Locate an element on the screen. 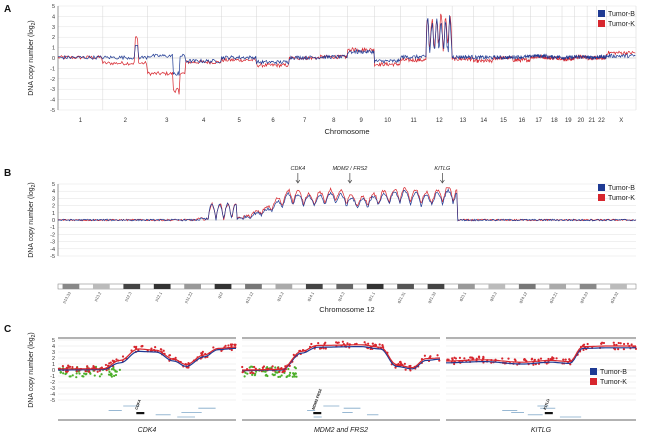  panel-c-ytick-10: -5 is located at coordinates (52, 401).